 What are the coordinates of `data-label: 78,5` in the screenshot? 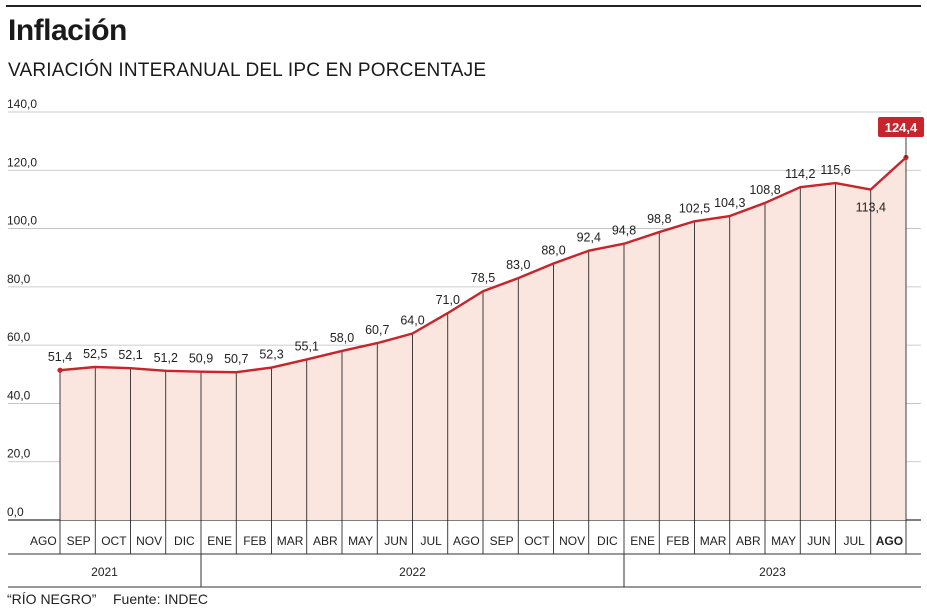 It's located at (483, 278).